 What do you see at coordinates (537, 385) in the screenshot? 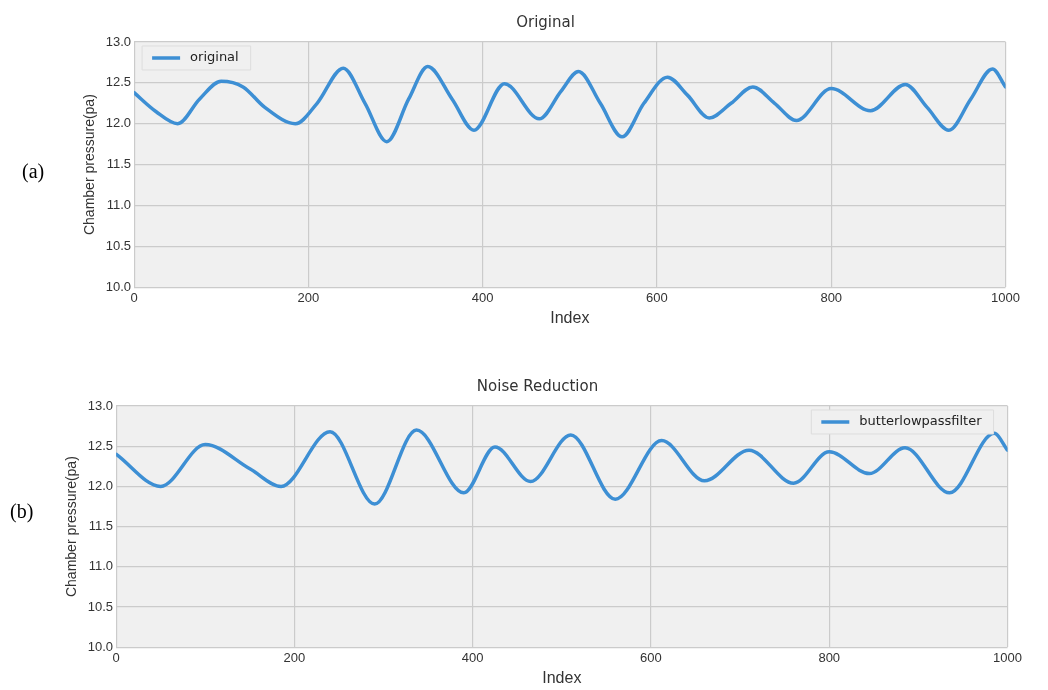
I see `chart-title: Noise Reduction` at bounding box center [537, 385].